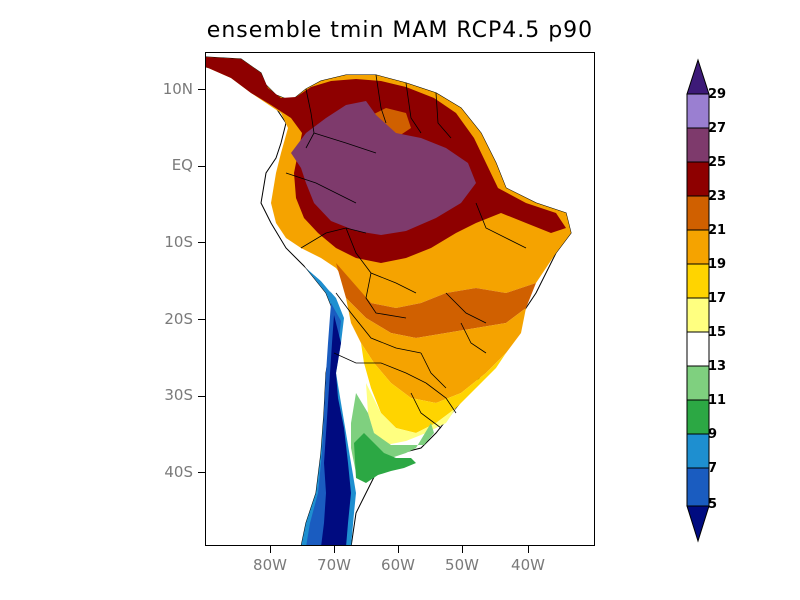 This screenshot has width=800, height=600. I want to click on colorbar-label-11: 11, so click(717, 400).